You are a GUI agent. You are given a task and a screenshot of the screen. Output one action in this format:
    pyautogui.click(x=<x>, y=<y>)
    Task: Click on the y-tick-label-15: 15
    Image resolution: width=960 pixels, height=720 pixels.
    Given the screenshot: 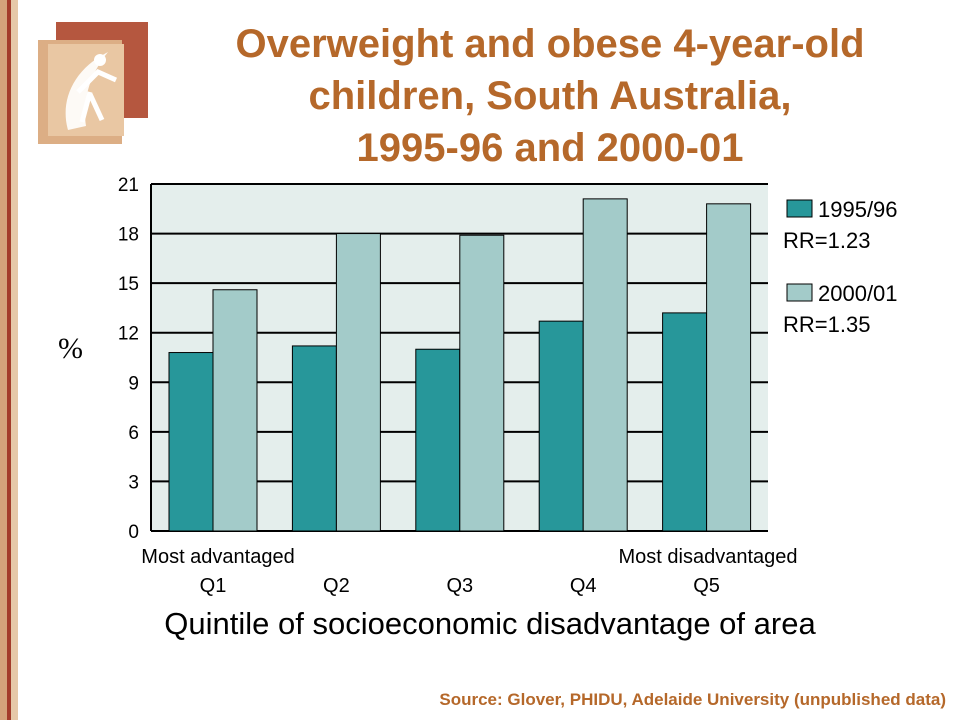 What is the action you would take?
    pyautogui.click(x=128, y=284)
    